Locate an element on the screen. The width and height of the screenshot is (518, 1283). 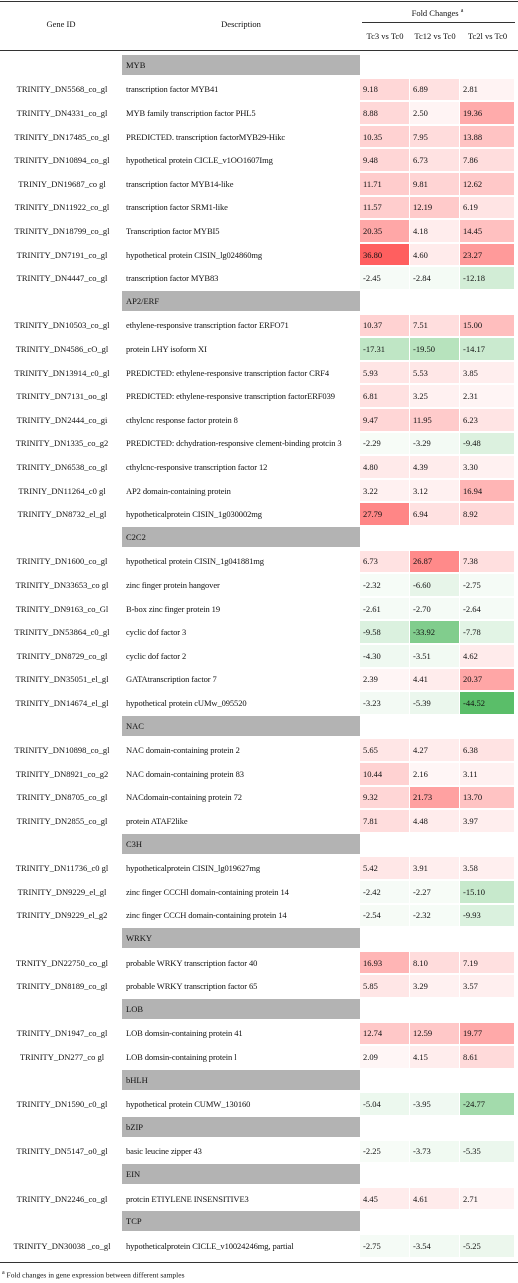
fold-value: 3.58 is located at coordinates (470, 868).